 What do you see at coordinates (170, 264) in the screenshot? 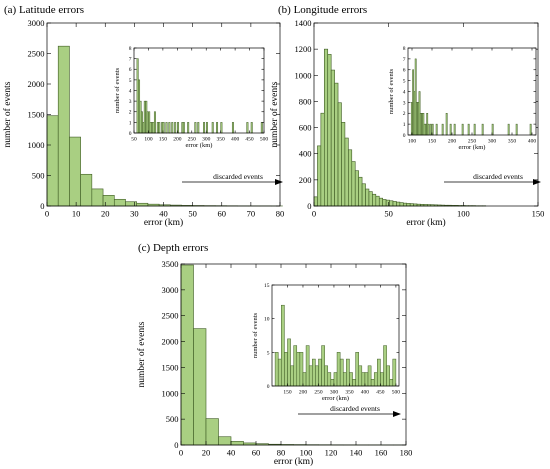
I see `y-tick-label: 3500` at bounding box center [170, 264].